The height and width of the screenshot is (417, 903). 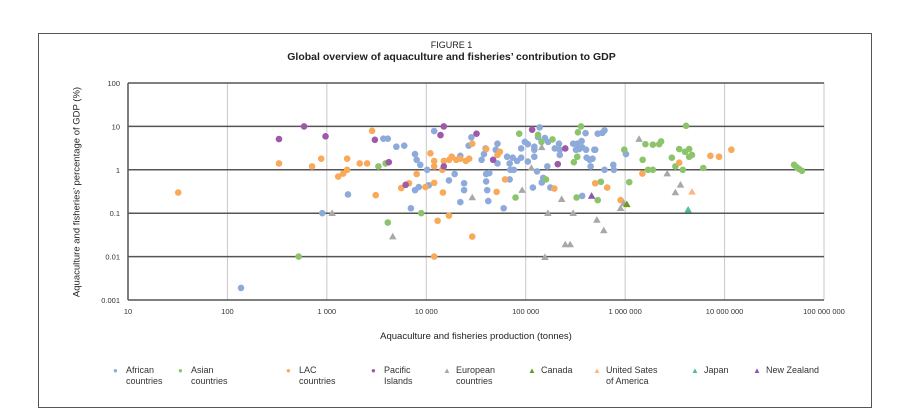 What do you see at coordinates (110, 300) in the screenshot?
I see `y-tick-label: 0.001` at bounding box center [110, 300].